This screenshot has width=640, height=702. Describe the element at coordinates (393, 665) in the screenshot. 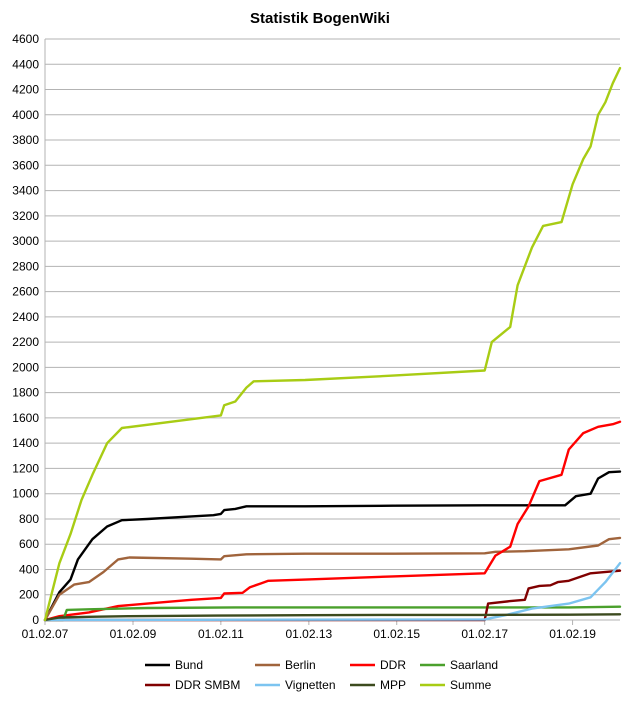

I see `legend-label-ddr: DDR` at that location.